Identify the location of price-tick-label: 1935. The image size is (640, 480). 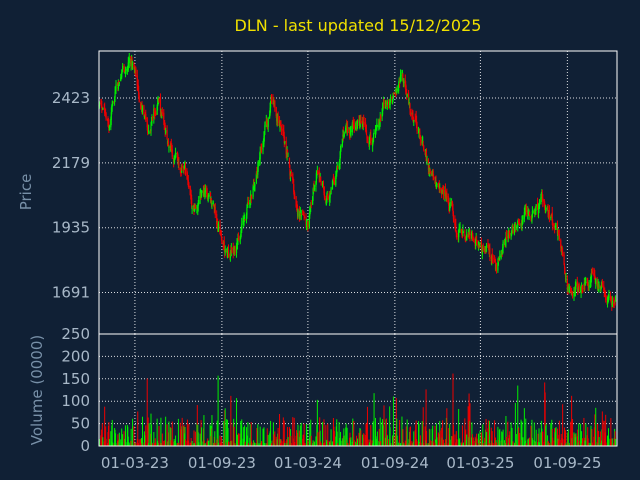
(71, 228).